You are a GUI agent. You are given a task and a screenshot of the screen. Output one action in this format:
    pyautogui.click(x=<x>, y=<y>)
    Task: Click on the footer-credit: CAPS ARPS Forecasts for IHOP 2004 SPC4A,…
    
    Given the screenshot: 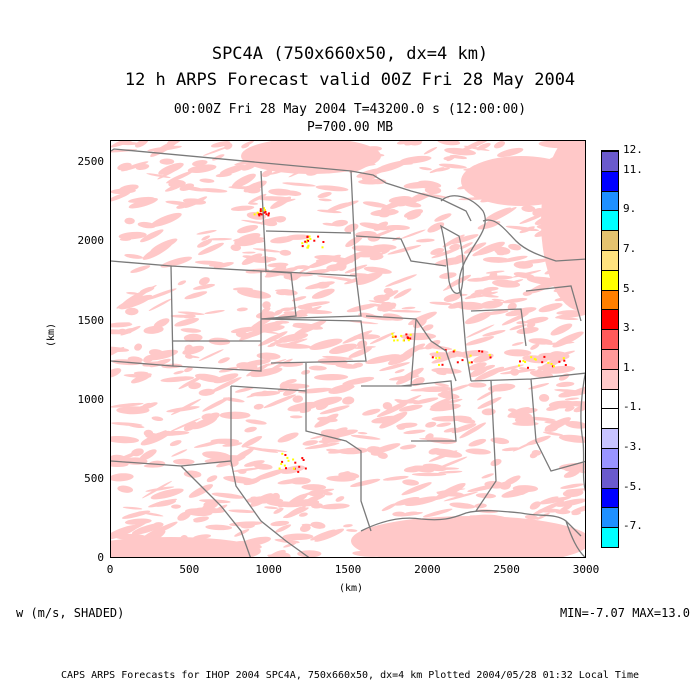 What is the action you would take?
    pyautogui.click(x=350, y=675)
    